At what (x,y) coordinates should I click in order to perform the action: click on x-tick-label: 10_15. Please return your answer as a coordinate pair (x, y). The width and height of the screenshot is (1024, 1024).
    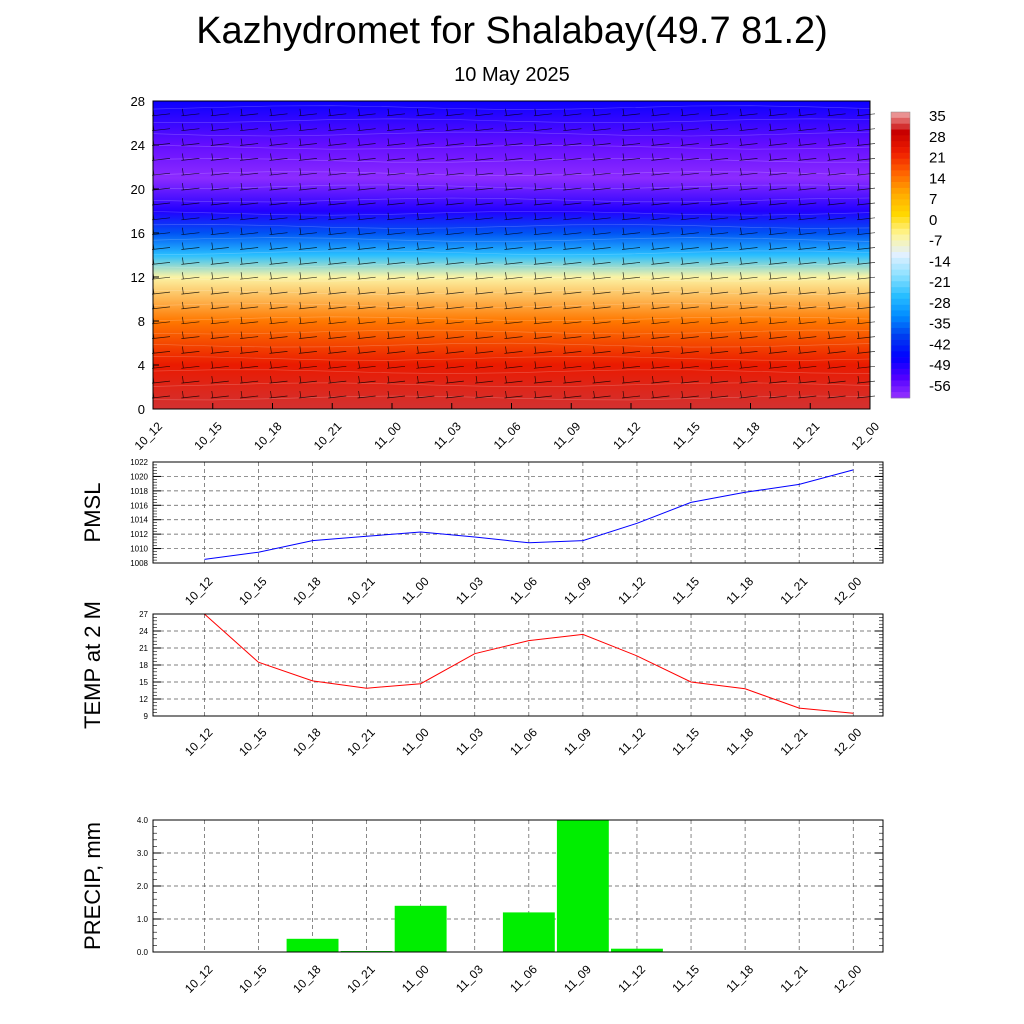
    Looking at the image, I should click on (208, 436).